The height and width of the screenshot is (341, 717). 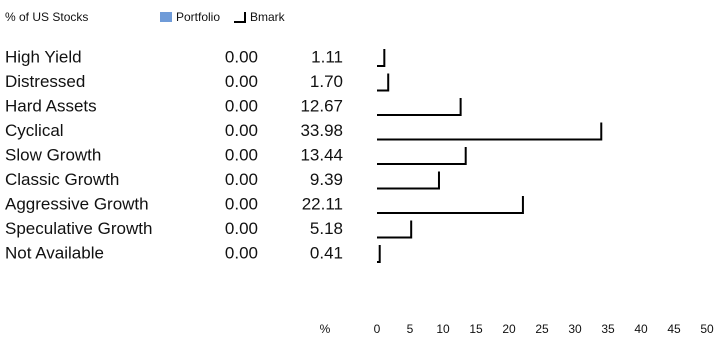 I want to click on category-label: Not Available, so click(x=54, y=252).